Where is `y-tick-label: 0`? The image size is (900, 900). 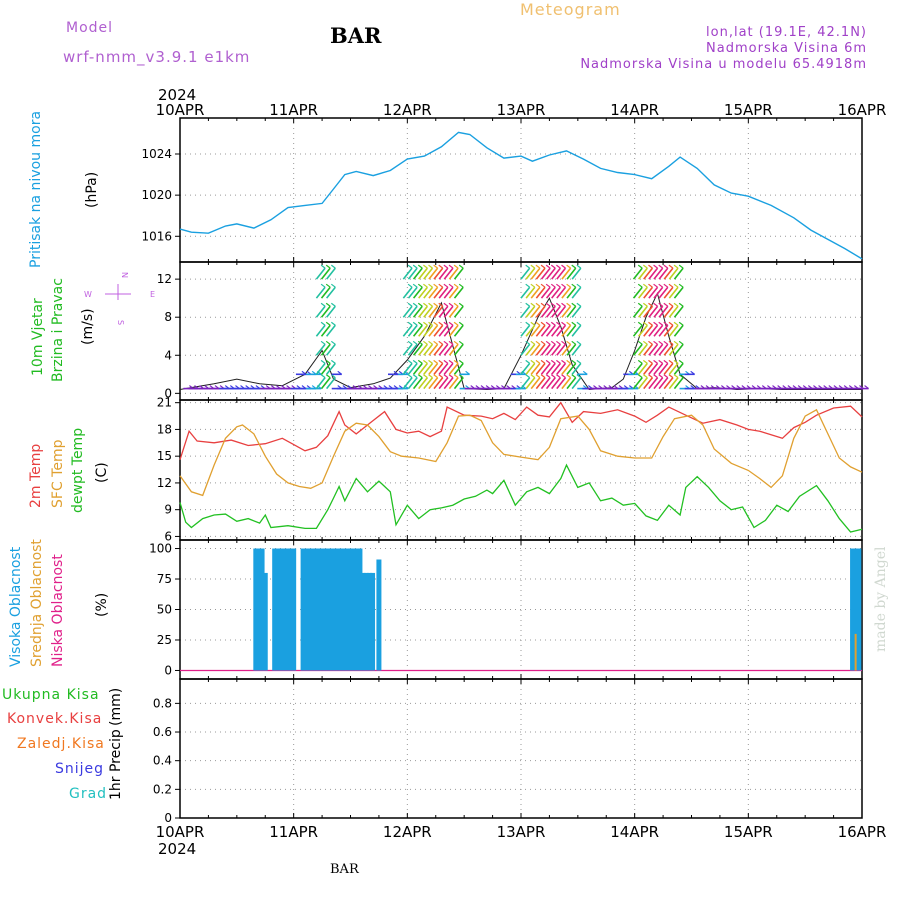 y-tick-label: 0 is located at coordinates (168, 670).